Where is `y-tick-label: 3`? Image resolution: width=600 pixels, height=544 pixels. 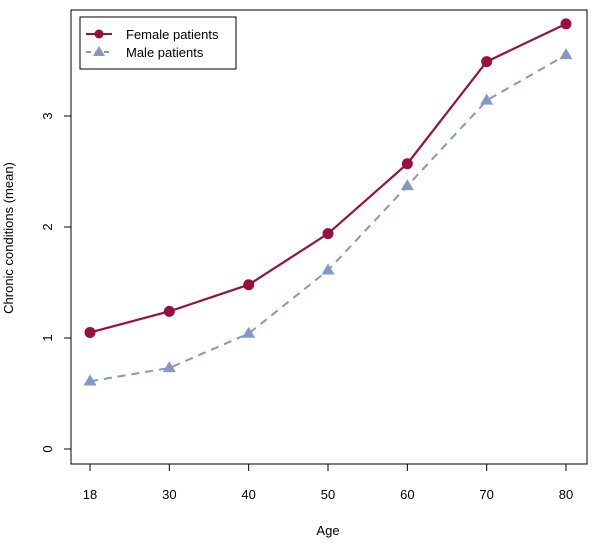 y-tick-label: 3 is located at coordinates (47, 115).